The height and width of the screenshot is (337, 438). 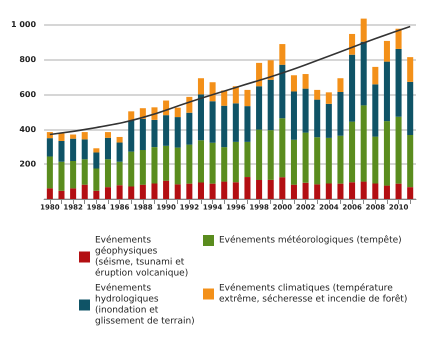 What do you see at coordinates (23, 25) in the screenshot?
I see `y-tick-label: 1 000` at bounding box center [23, 25].